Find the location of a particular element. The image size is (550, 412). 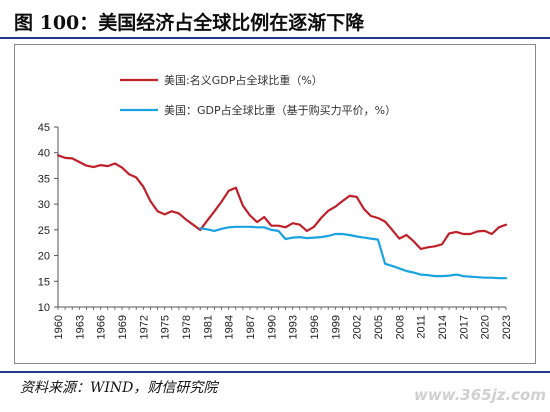

legend-ppp-label: 美国：GDP占全球比重（基于购买力平价，%） is located at coordinates (280, 110).